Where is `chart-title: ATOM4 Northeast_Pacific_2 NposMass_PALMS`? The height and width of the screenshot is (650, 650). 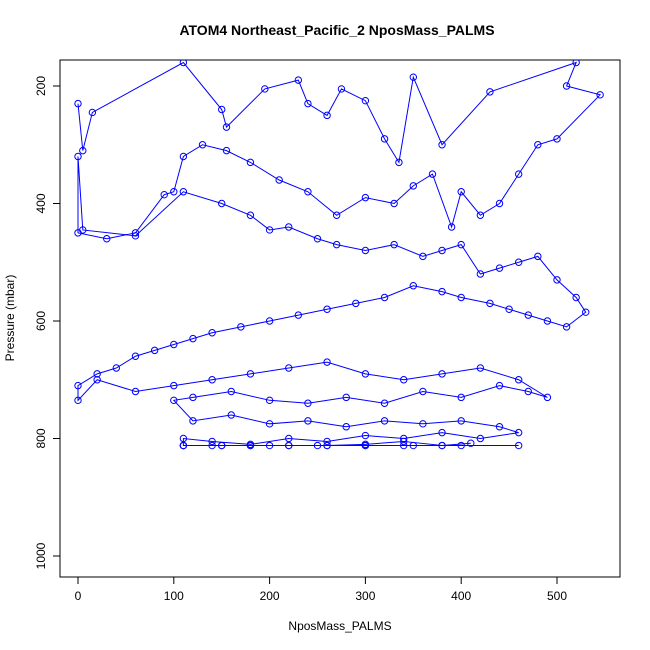
chart-title: ATOM4 Northeast_Pacific_2 NposMass_PALMS is located at coordinates (336, 30).